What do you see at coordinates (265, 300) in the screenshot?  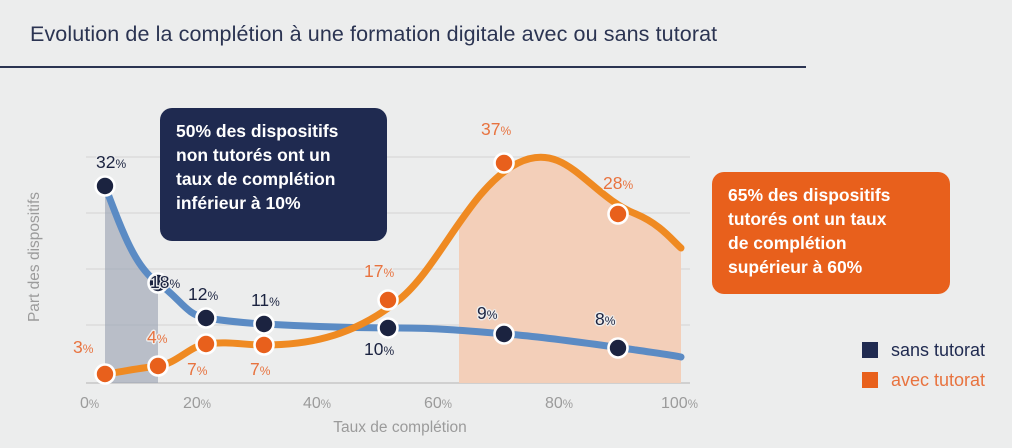 I see `data-label-sans-3: 11%` at bounding box center [265, 300].